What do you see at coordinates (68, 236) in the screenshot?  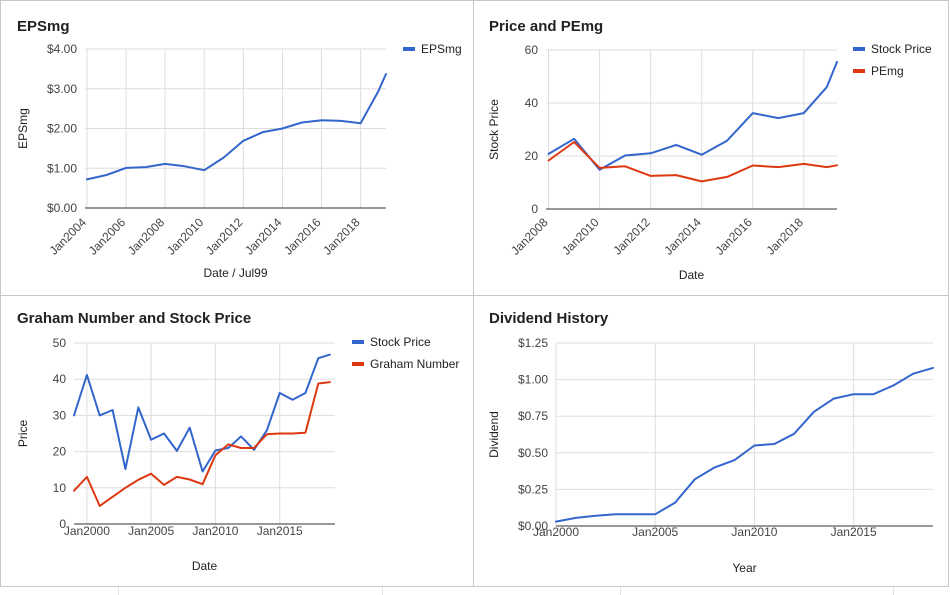 I see `x-tick-label: Jan2004` at bounding box center [68, 236].